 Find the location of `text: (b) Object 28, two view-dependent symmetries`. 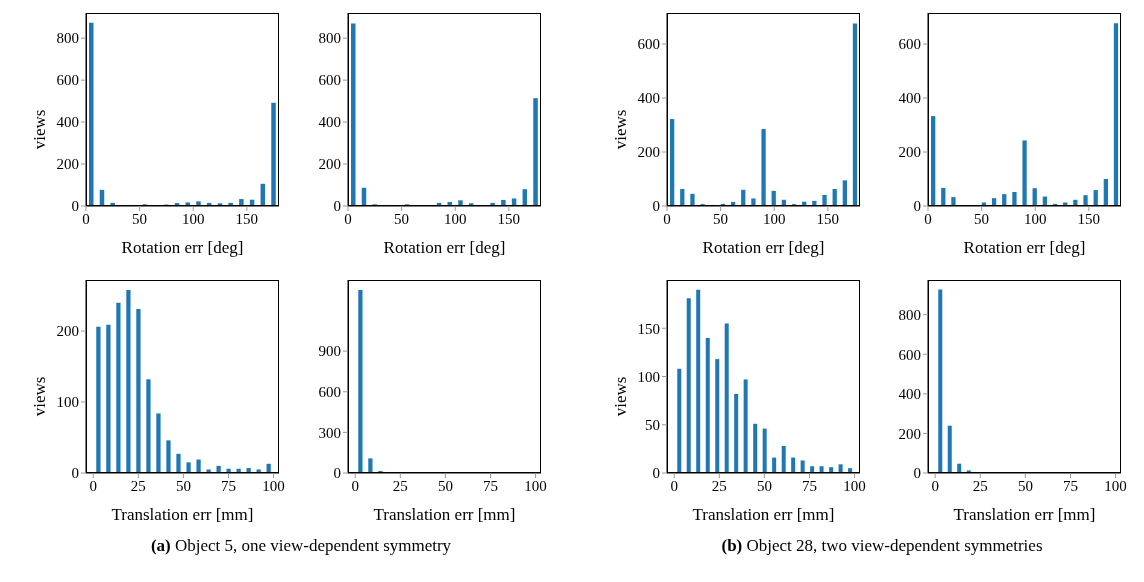

text: (b) Object 28, two view-dependent symmetries is located at coordinates (882, 545).